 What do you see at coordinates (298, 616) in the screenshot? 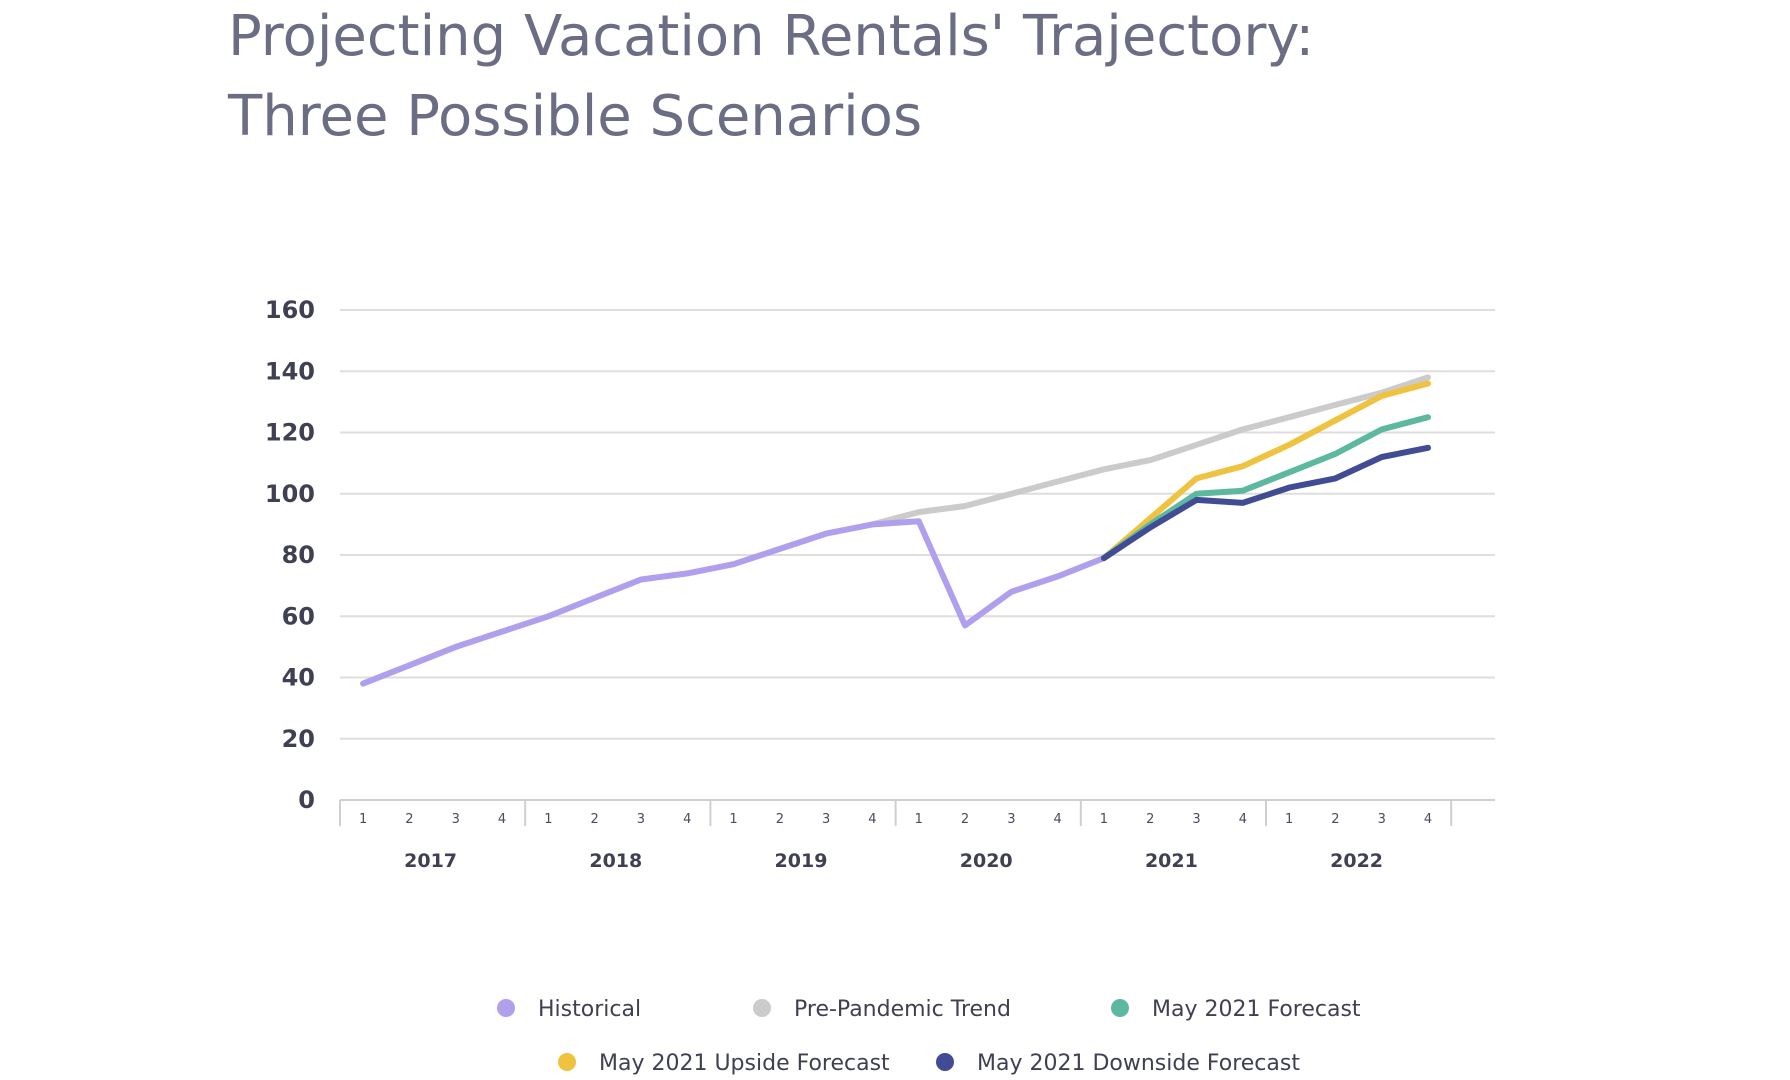
I see `y-tick-label: 60` at bounding box center [298, 616].